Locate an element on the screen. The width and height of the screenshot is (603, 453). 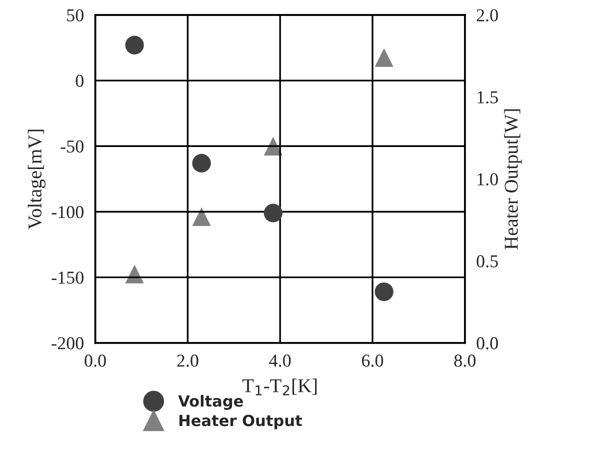
y-axis-title: Voltage[mV] is located at coordinates (37, 180).